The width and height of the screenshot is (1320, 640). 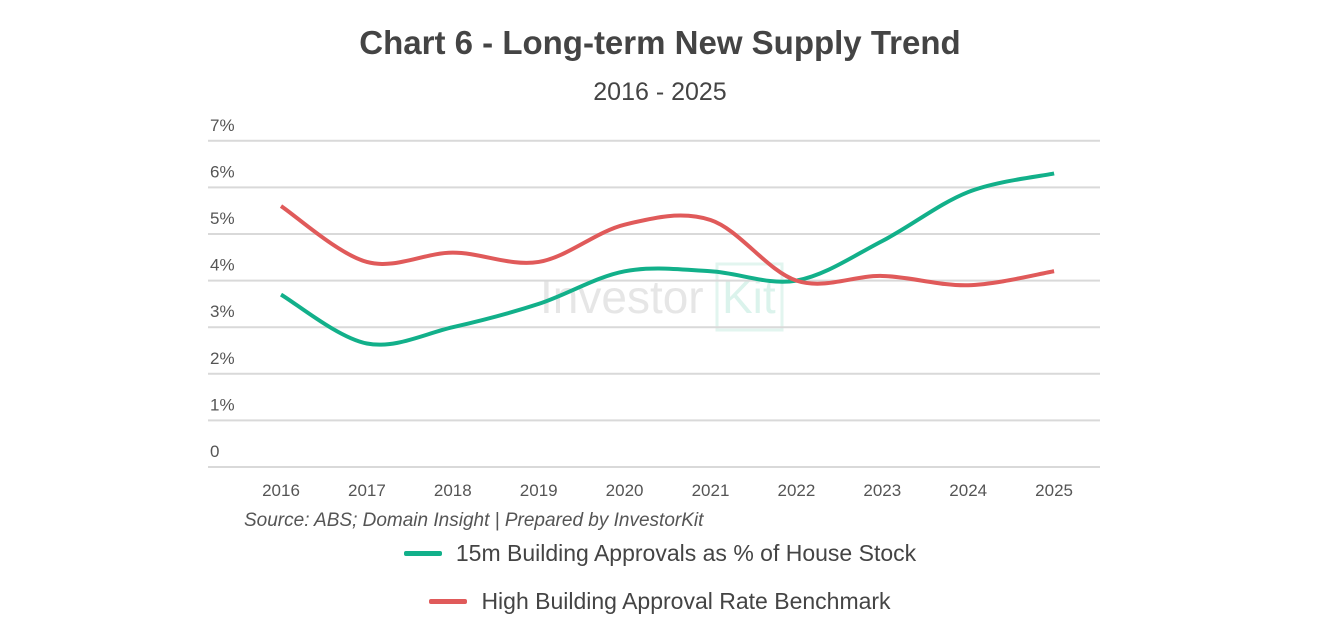 I want to click on y-tick-label: 4%, so click(x=222, y=265).